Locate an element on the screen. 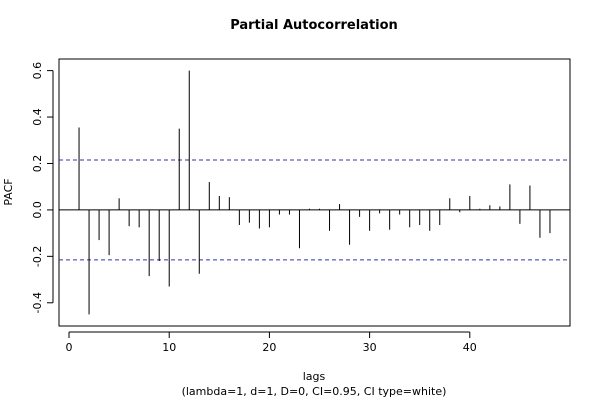 The height and width of the screenshot is (404, 600). x-tick-label: 0 is located at coordinates (69, 347).